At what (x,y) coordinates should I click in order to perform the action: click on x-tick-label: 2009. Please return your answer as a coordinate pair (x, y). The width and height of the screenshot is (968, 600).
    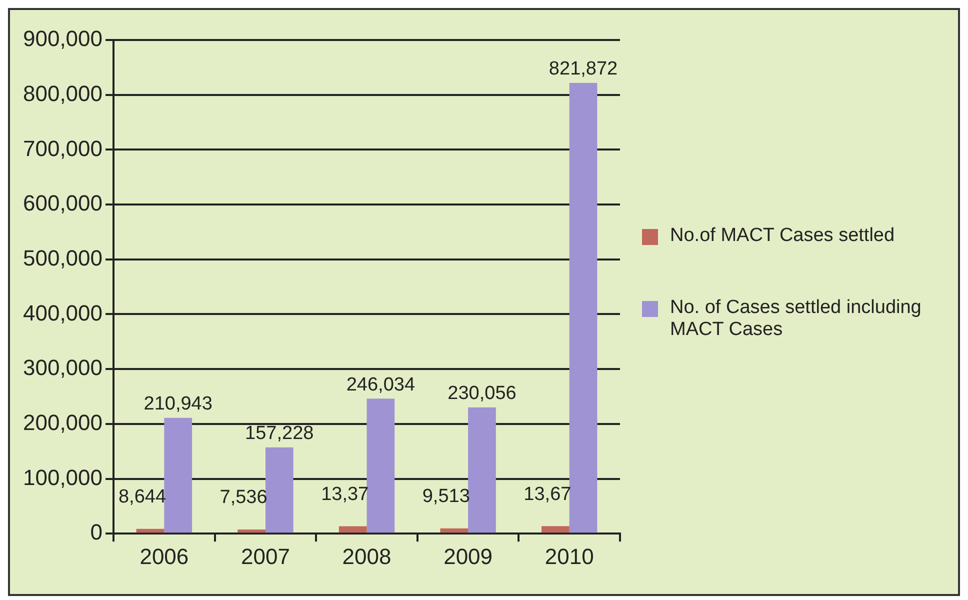
    Looking at the image, I should click on (468, 556).